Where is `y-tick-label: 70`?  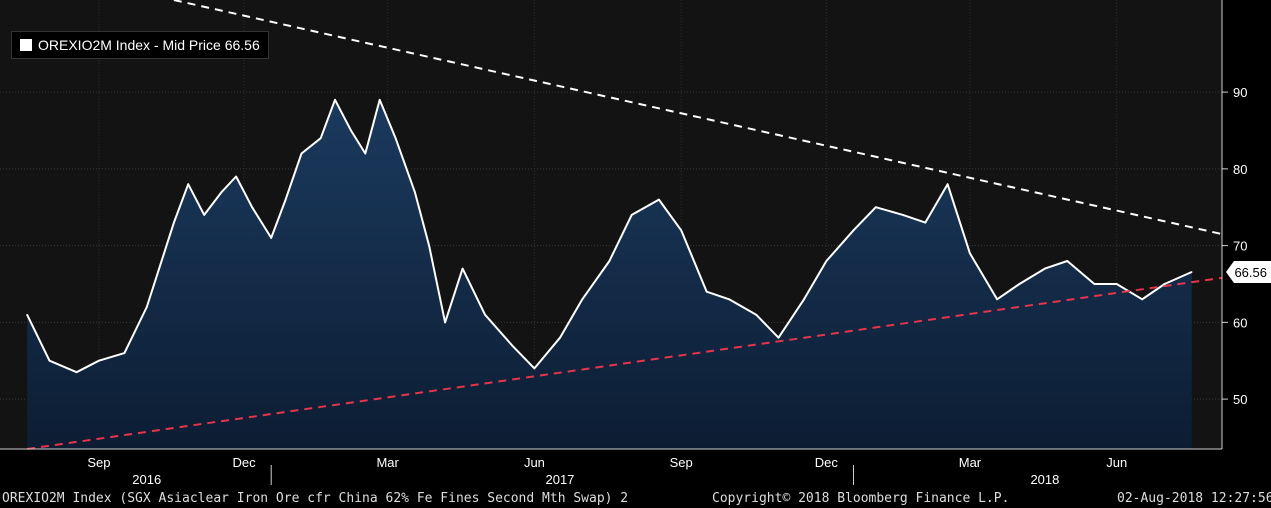
y-tick-label: 70 is located at coordinates (1240, 246).